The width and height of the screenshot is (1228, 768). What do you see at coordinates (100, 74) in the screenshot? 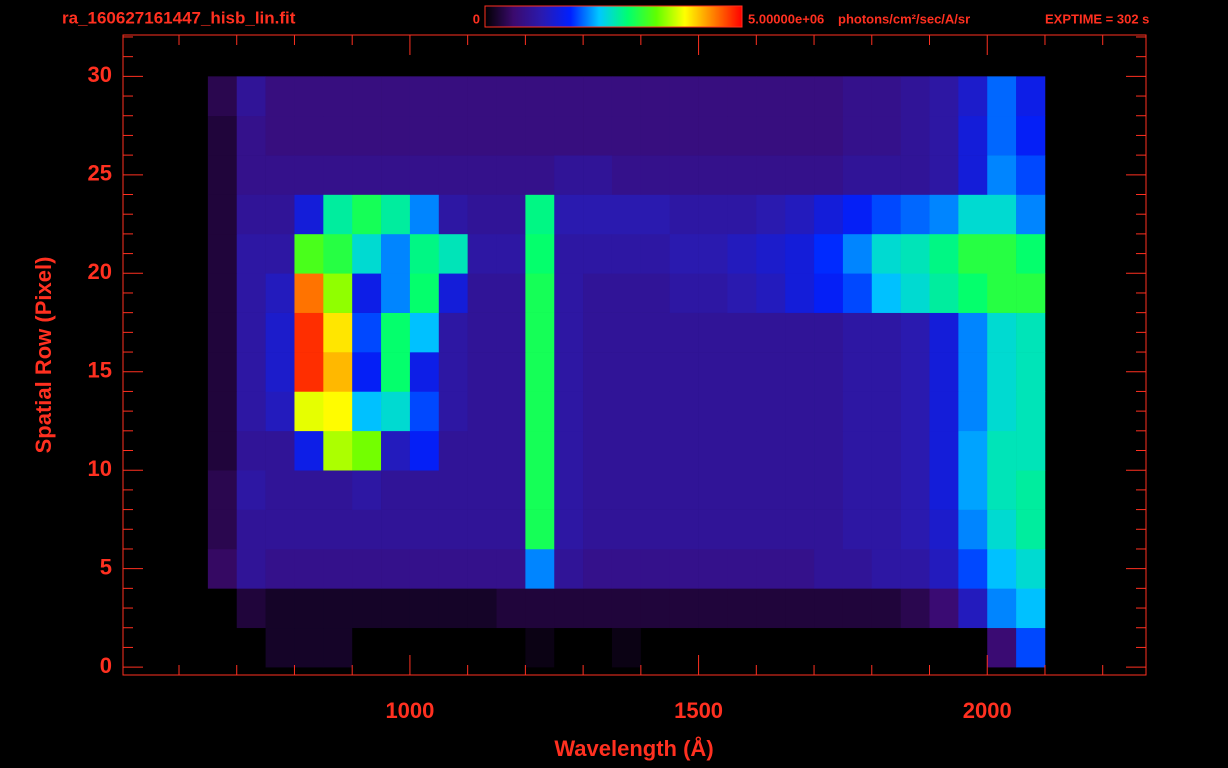
I see `y-tick-label: 30` at bounding box center [100, 74].